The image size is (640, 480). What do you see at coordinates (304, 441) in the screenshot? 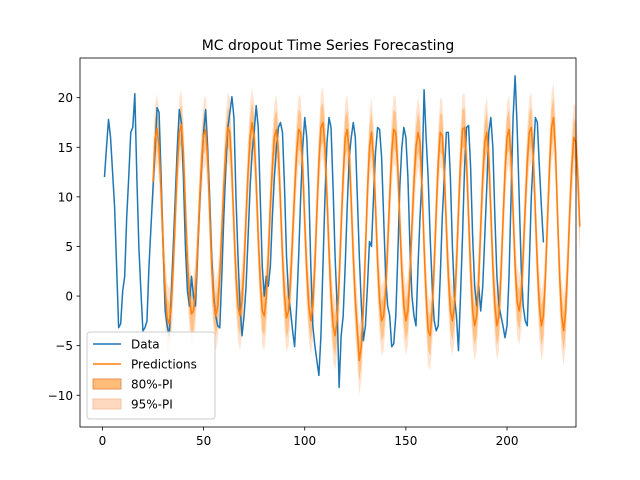
I see `x-tick-label: 100` at bounding box center [304, 441].